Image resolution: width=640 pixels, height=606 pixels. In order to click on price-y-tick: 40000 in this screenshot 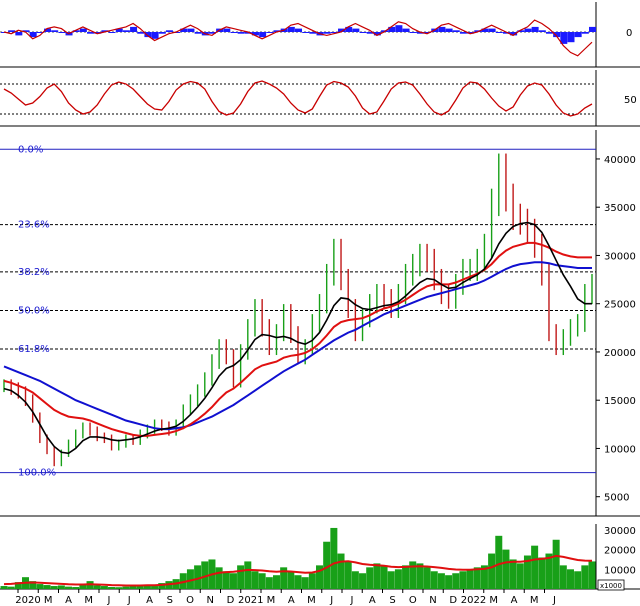, I will do `click(620, 160)`.